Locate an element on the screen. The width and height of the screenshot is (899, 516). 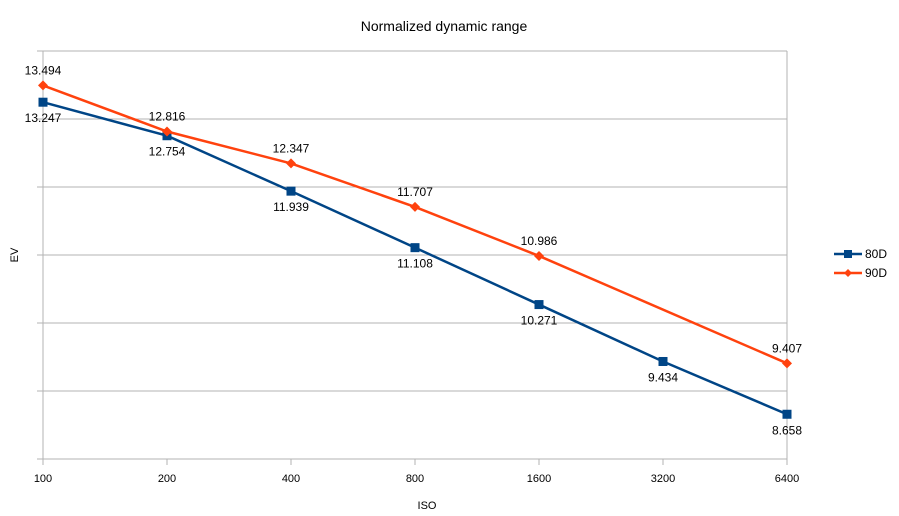
legend-label: 90D is located at coordinates (876, 273).